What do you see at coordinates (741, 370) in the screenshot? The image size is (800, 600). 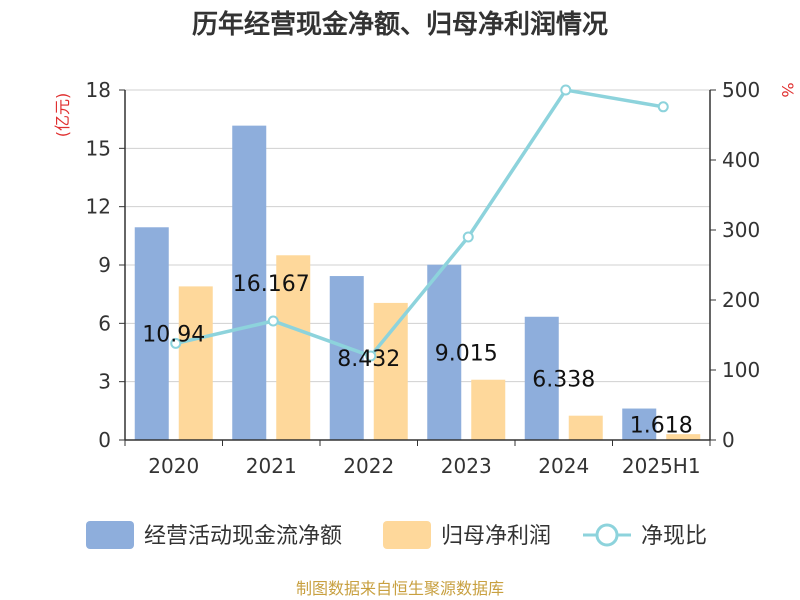 I see `right-tick-label: 100` at bounding box center [741, 370].